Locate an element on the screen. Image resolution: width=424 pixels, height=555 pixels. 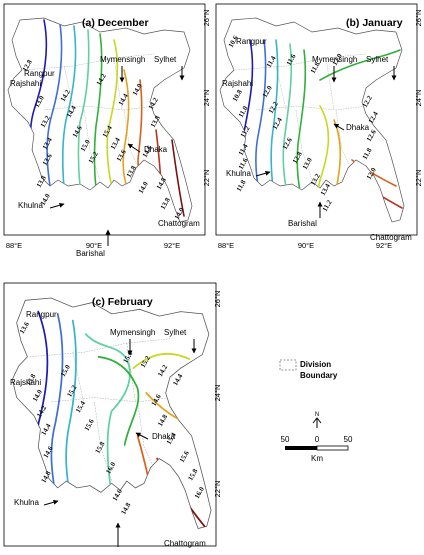
scale-bar-right is located at coordinates (332, 448).